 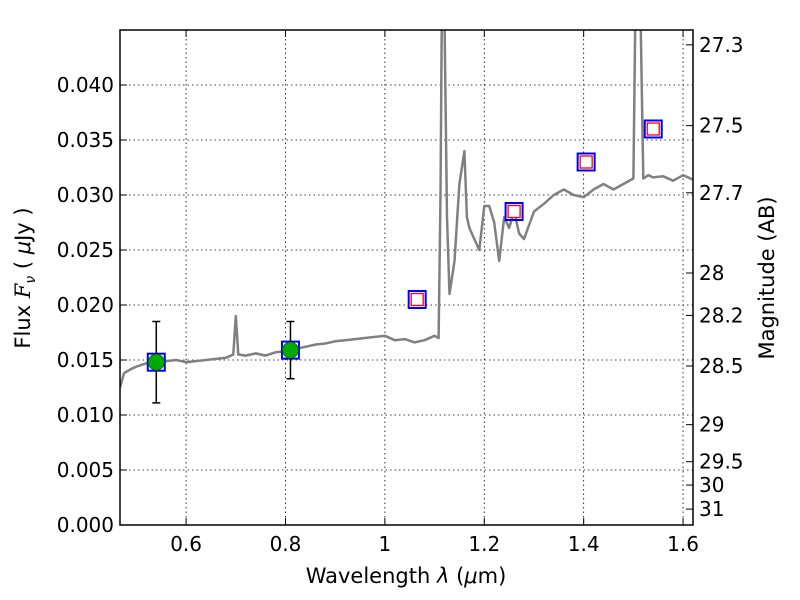 What do you see at coordinates (721, 45) in the screenshot?
I see `y2-tick-label: 27.3` at bounding box center [721, 45].